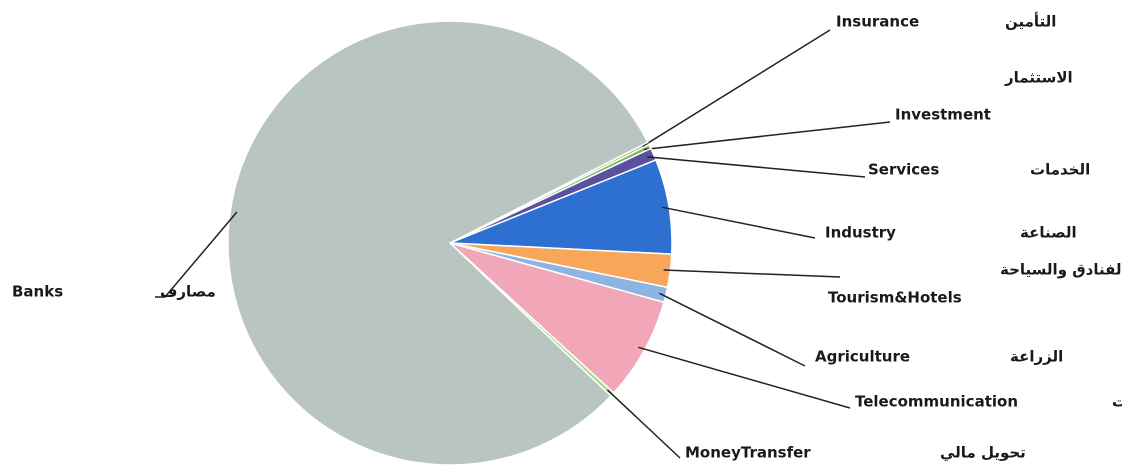 This screenshot has width=1122, height=466. What do you see at coordinates (877, 22) in the screenshot?
I see `category-label: Insurance` at bounding box center [877, 22].